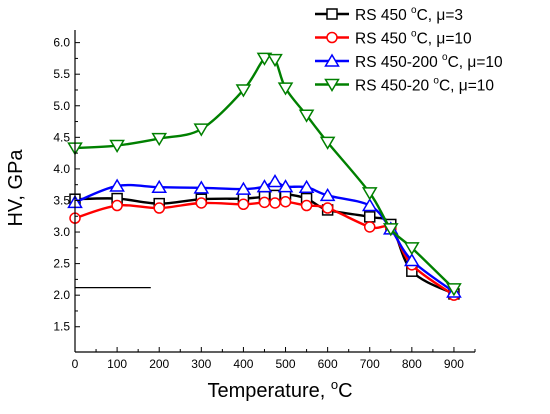 This screenshot has width=550, height=414. What do you see at coordinates (117, 364) in the screenshot?
I see `x-tick-label: 100` at bounding box center [117, 364].